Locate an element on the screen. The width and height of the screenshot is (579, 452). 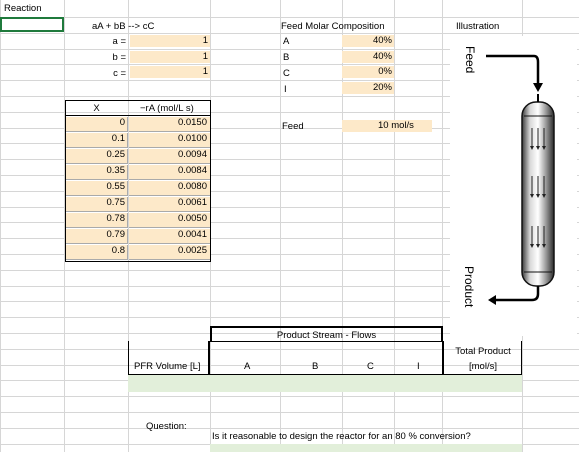
feed-value: 10 mol/s is located at coordinates (387, 126).